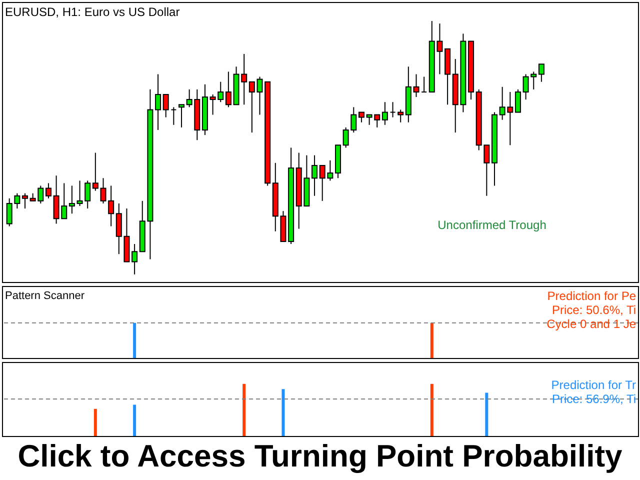 The image size is (640, 480). I want to click on chart-title: EURUSD, H1: Euro vs US Dollar, so click(92, 12).